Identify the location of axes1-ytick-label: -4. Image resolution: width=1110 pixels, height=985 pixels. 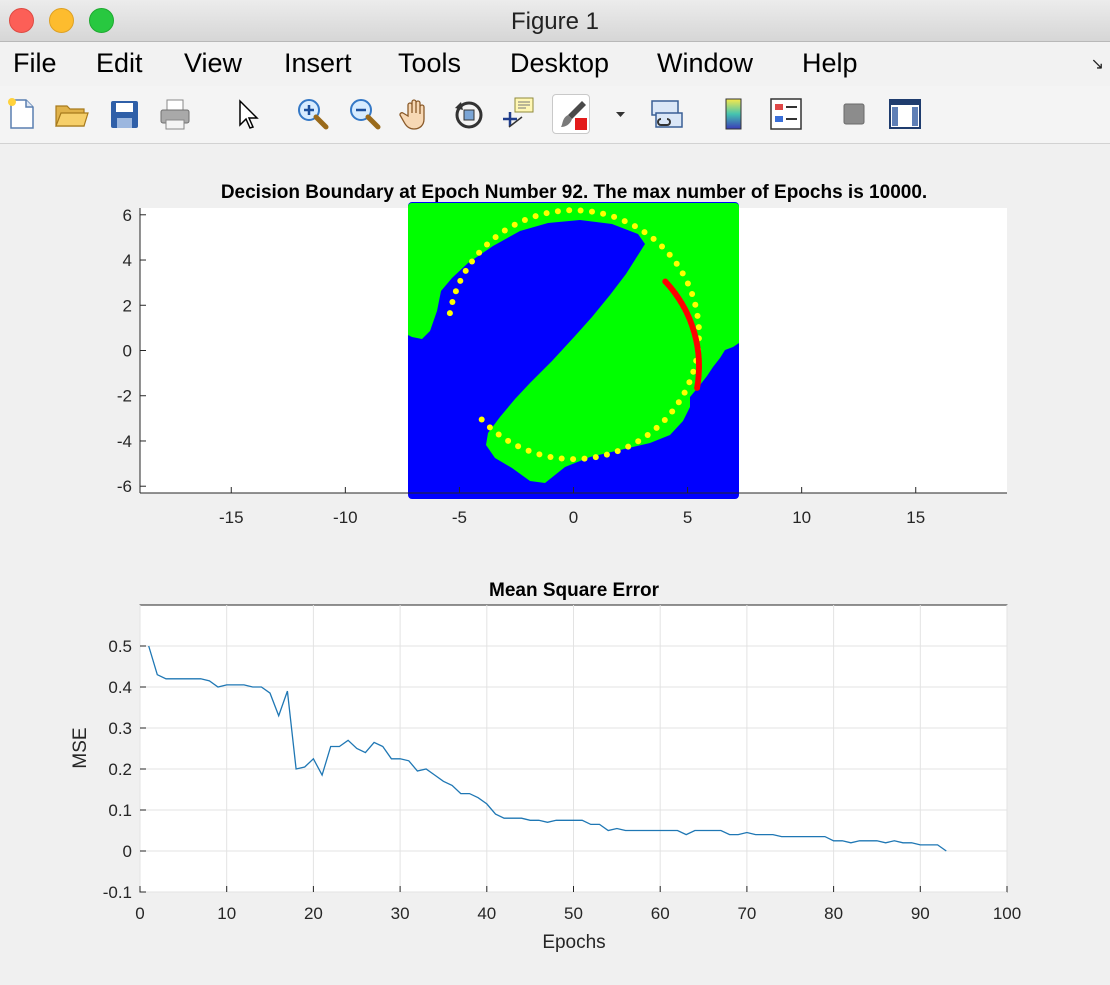
(124, 441).